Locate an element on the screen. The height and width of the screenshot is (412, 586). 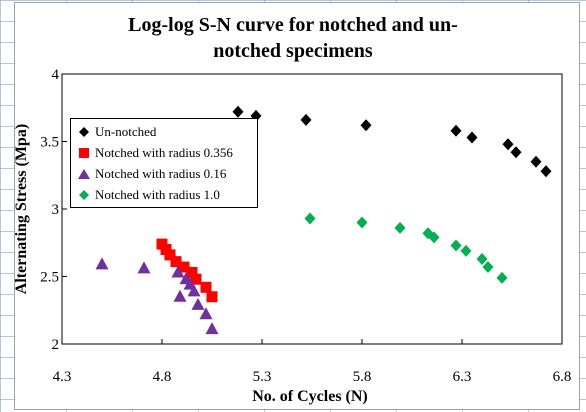
x-axis-title: No. of Cycles (N) is located at coordinates (310, 396).